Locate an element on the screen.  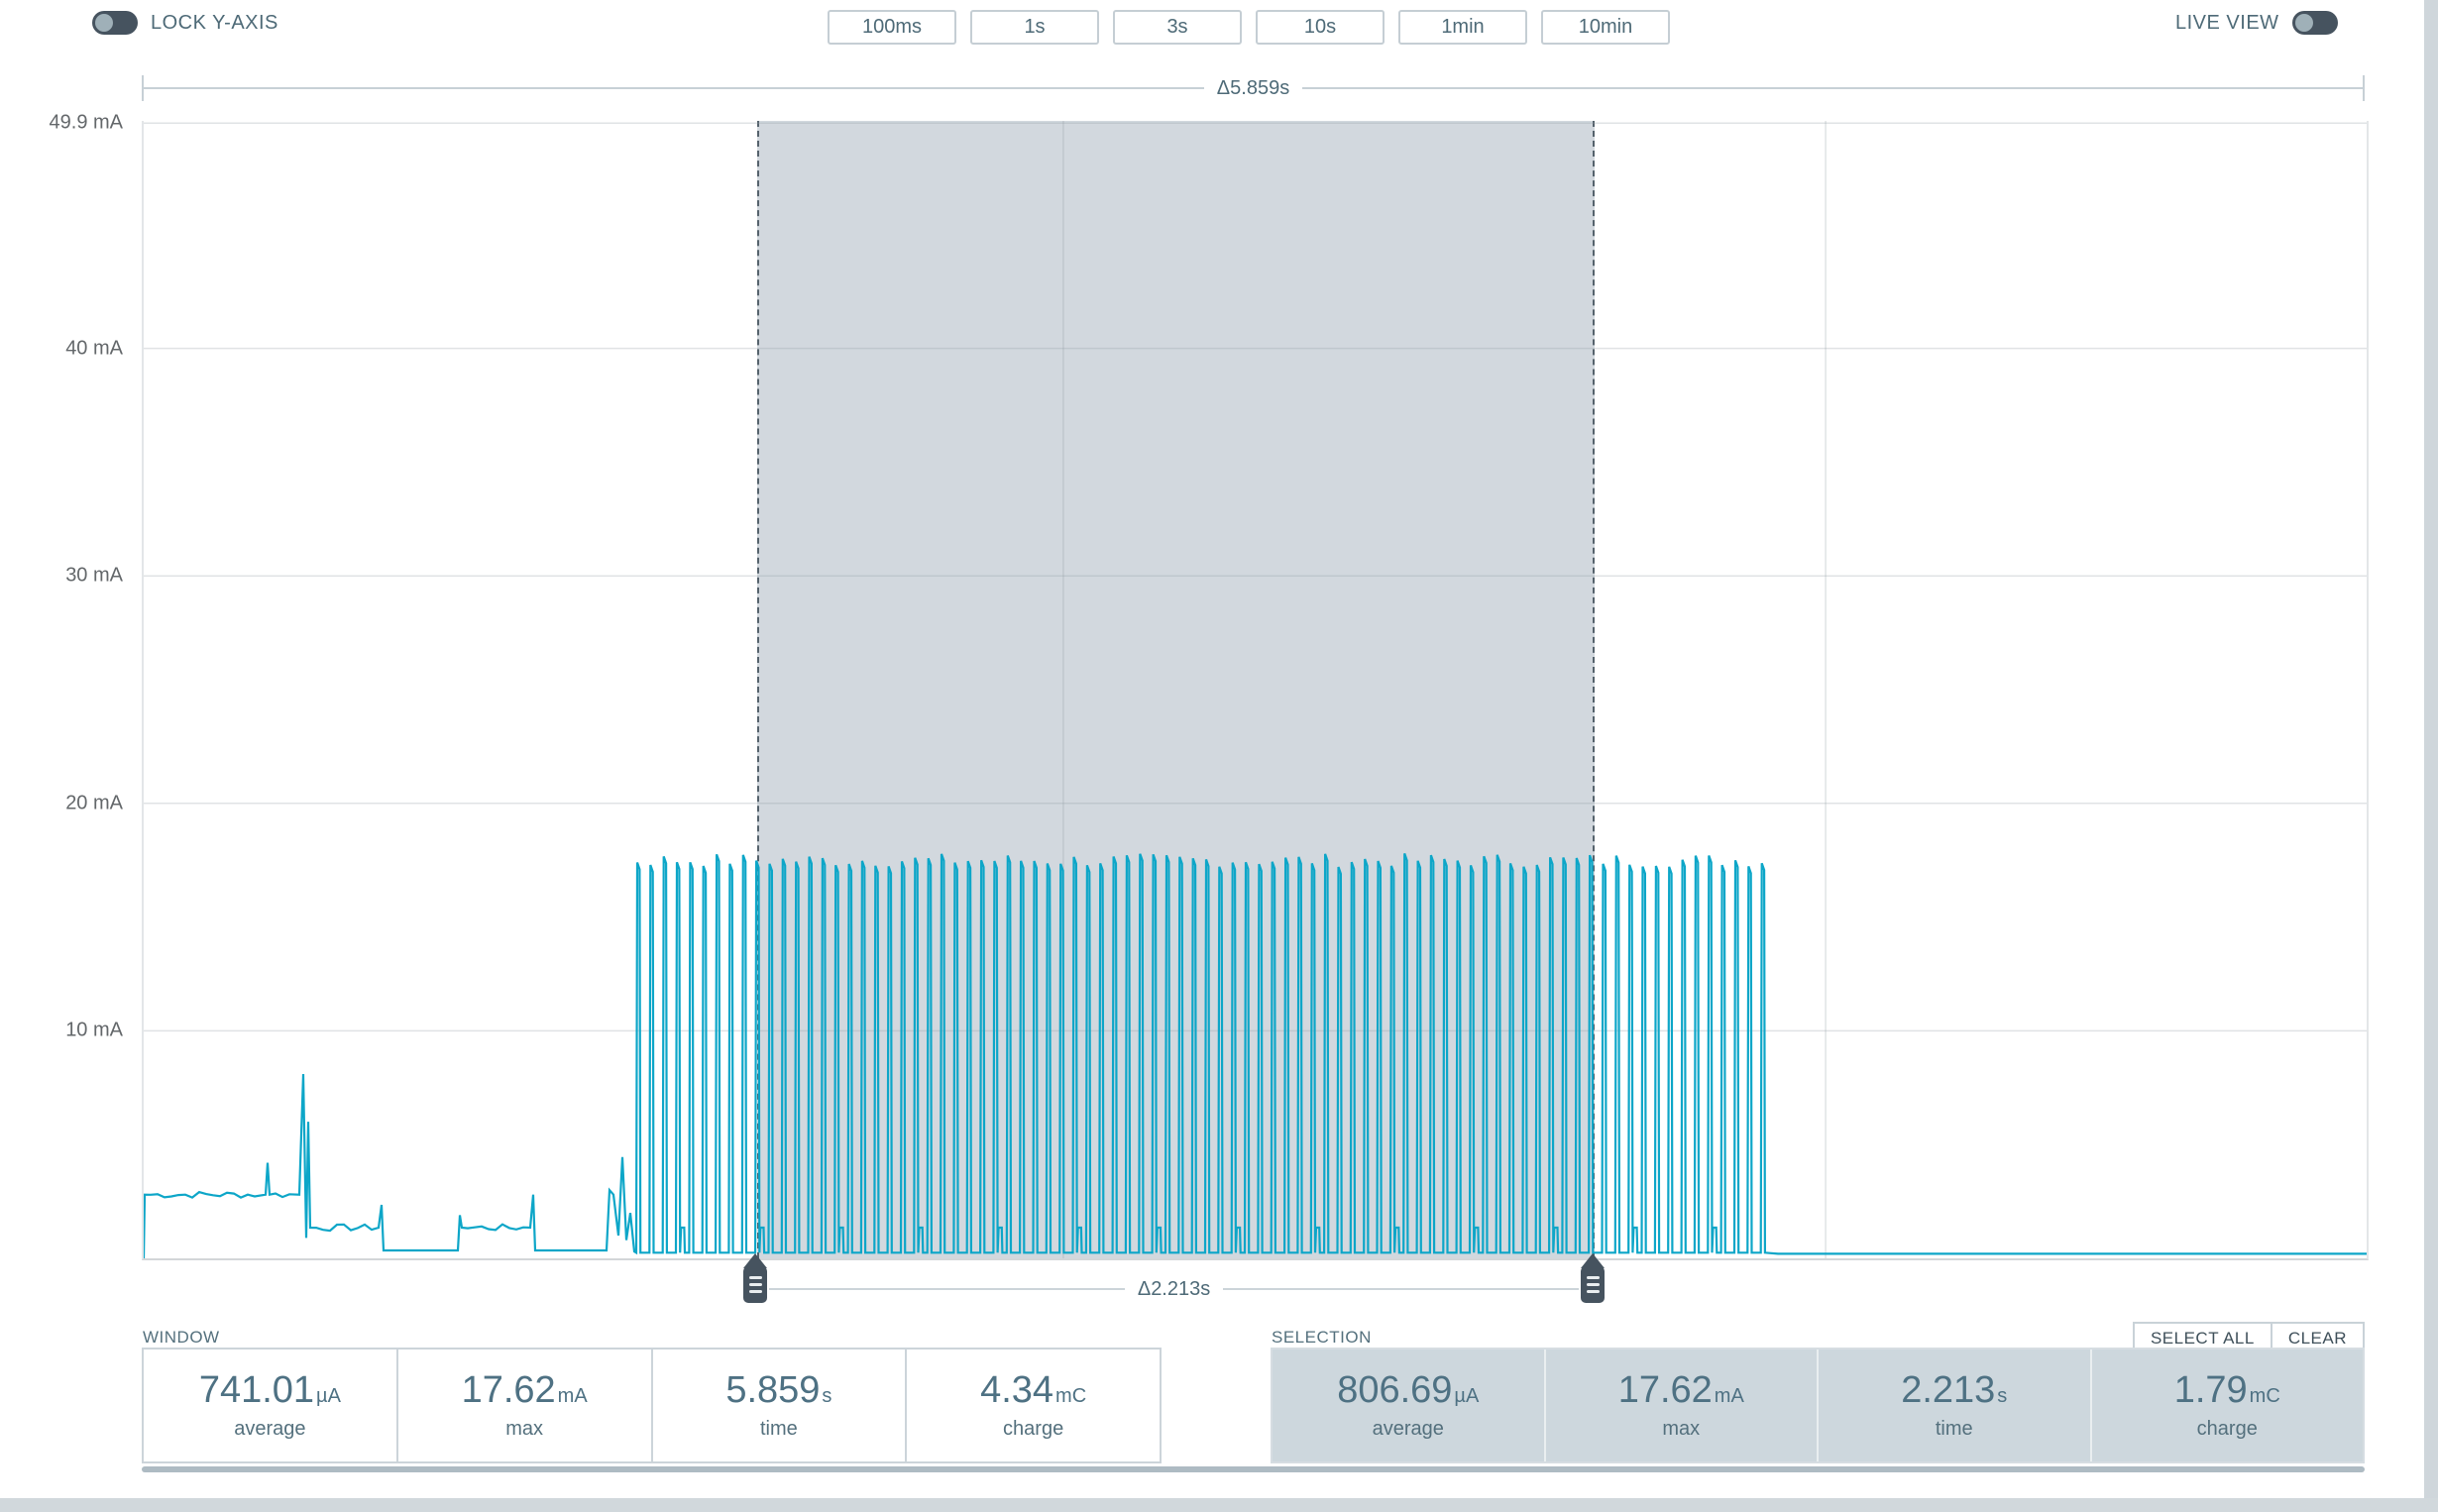
time-window-button-10min: 10min is located at coordinates (1606, 27).